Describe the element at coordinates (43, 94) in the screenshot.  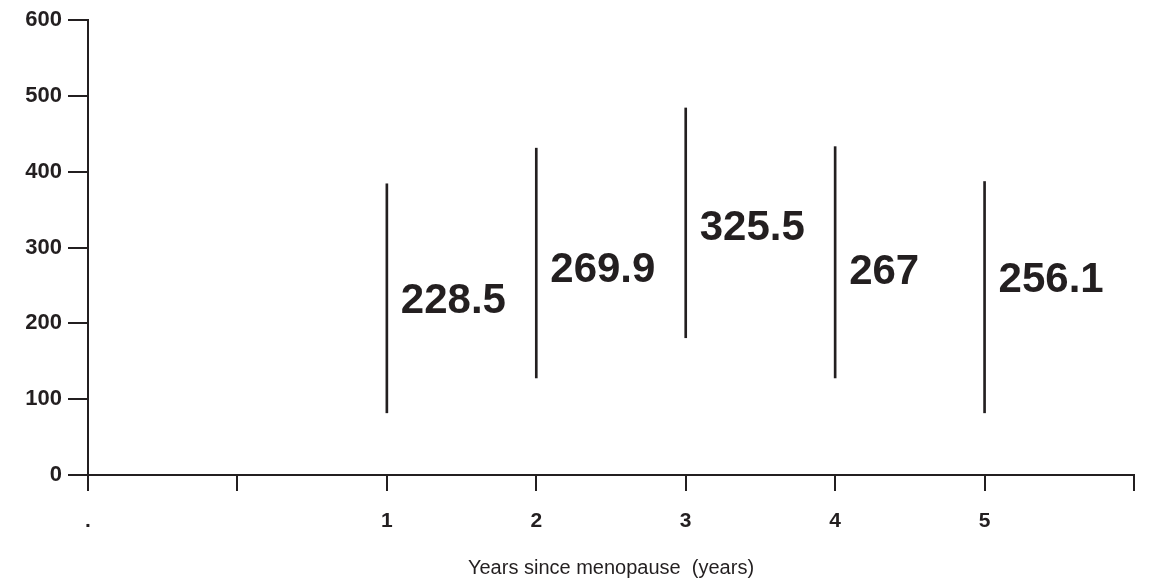
I see `y-tick-label: 500` at that location.